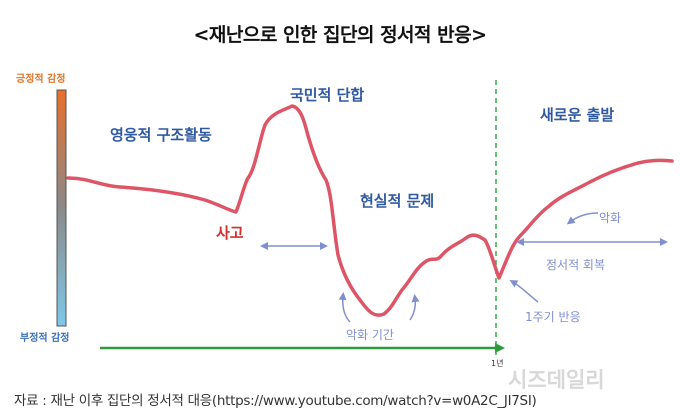  Describe the element at coordinates (576, 265) in the screenshot. I see `recovery-label: 정서적 회복` at that location.